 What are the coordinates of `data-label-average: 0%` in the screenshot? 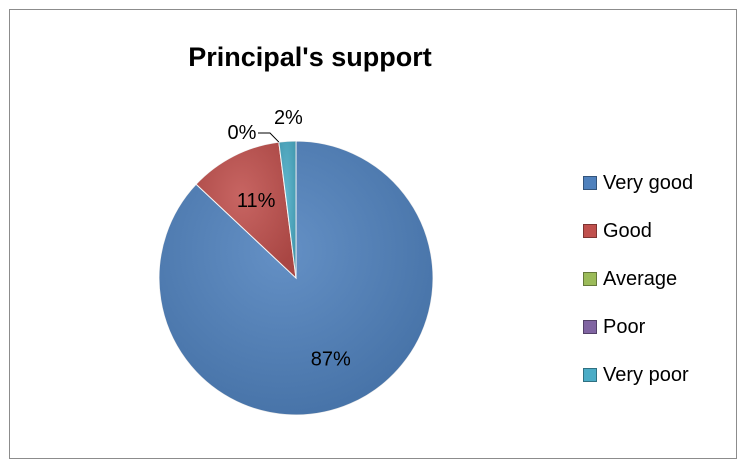 It's located at (242, 133).